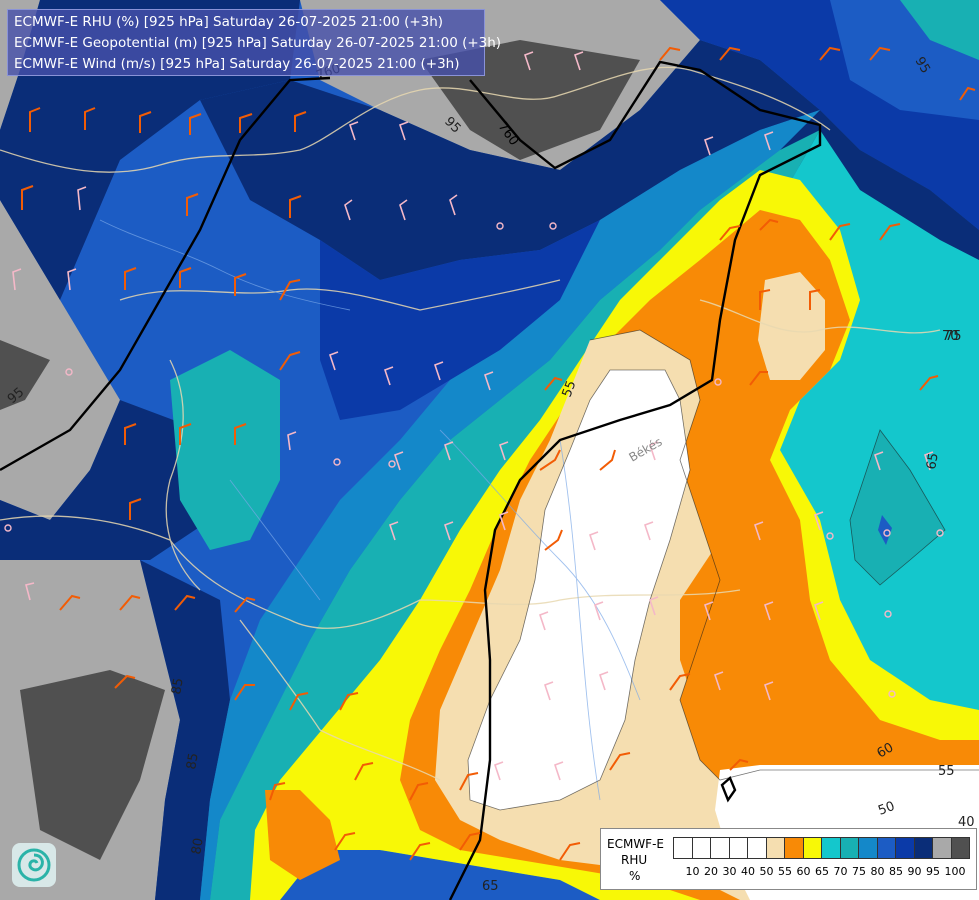 Image resolution: width=979 pixels, height=900 pixels. Describe the element at coordinates (185, 730) in the screenshot. I see `rhu-region-sw-navy` at that location.